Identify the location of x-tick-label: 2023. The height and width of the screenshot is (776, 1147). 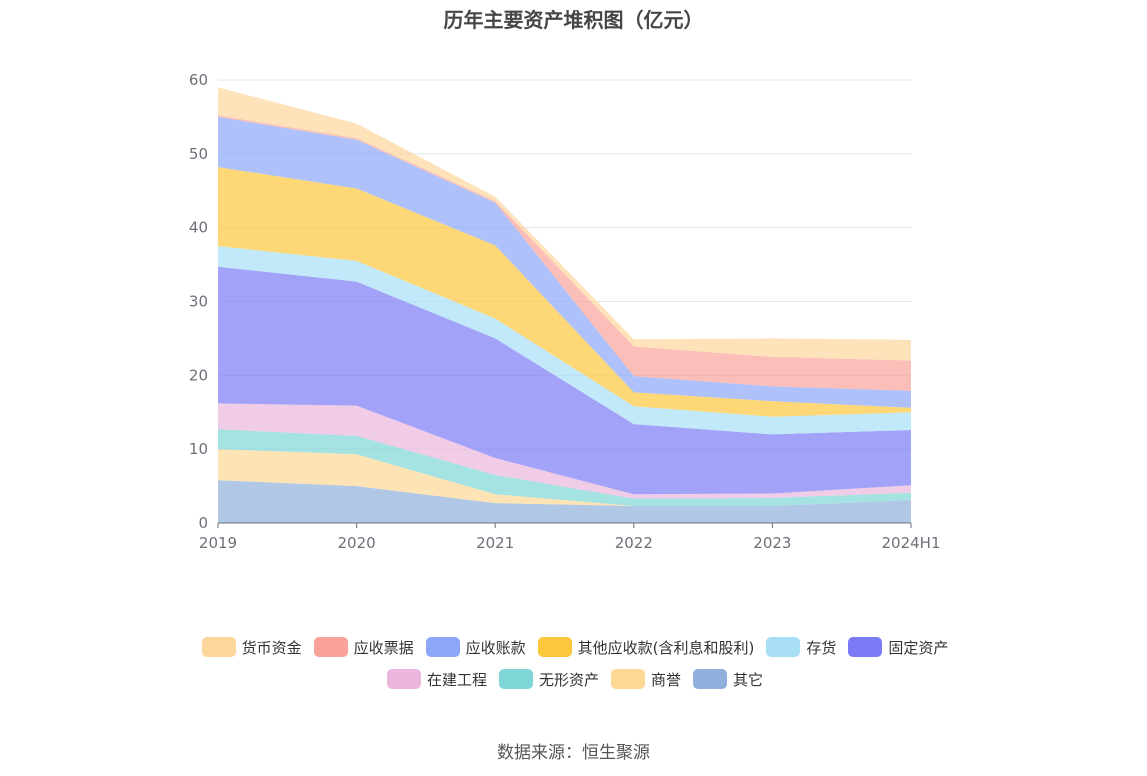
(772, 543).